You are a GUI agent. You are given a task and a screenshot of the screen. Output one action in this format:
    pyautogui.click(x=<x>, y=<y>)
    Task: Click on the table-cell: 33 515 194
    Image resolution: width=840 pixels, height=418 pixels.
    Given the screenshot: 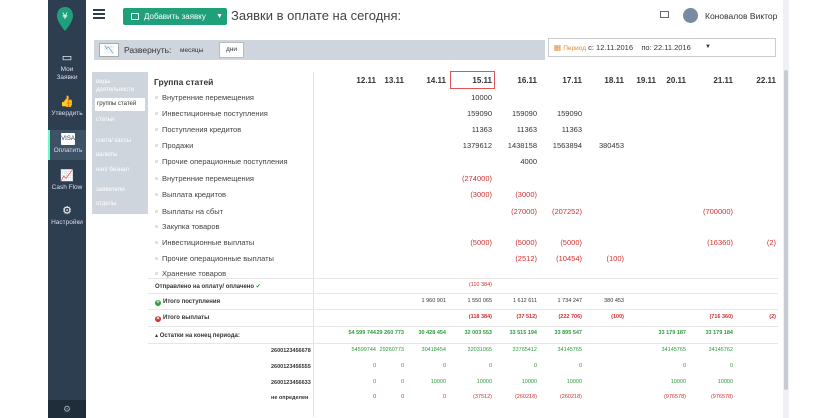 What is the action you would take?
    pyautogui.click(x=523, y=333)
    